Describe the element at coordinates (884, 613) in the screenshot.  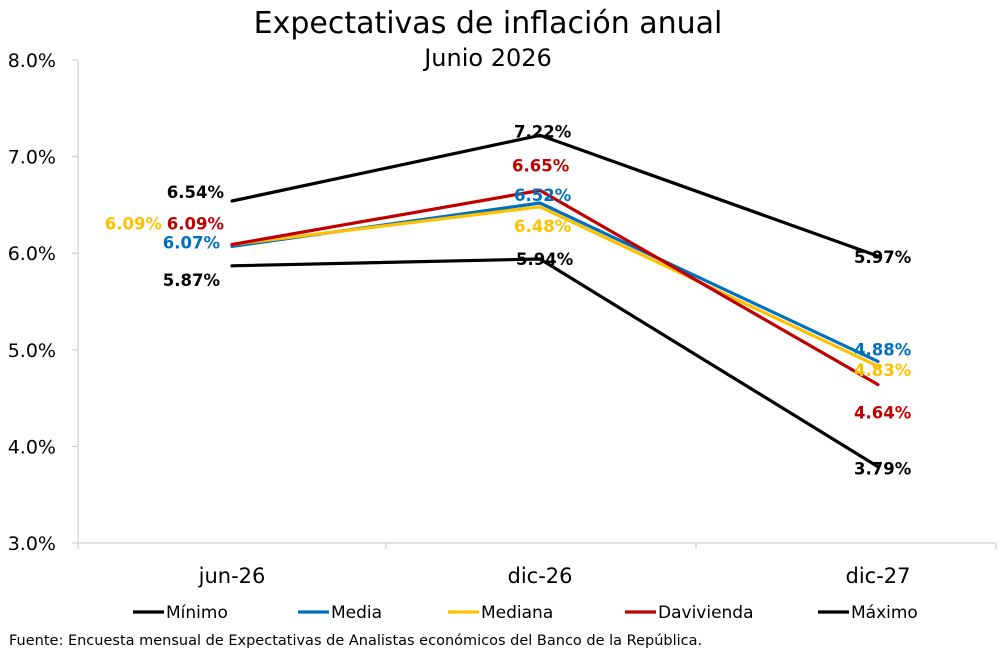
I see `legend-label-máximo: Máximo` at that location.